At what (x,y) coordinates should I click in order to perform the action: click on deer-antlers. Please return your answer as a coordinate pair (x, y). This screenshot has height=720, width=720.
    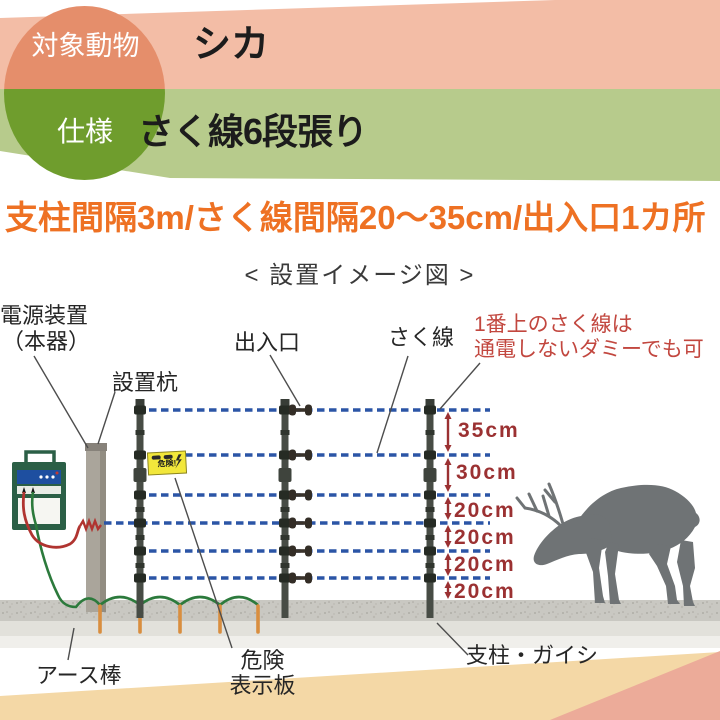
    Looking at the image, I should click on (540, 505).